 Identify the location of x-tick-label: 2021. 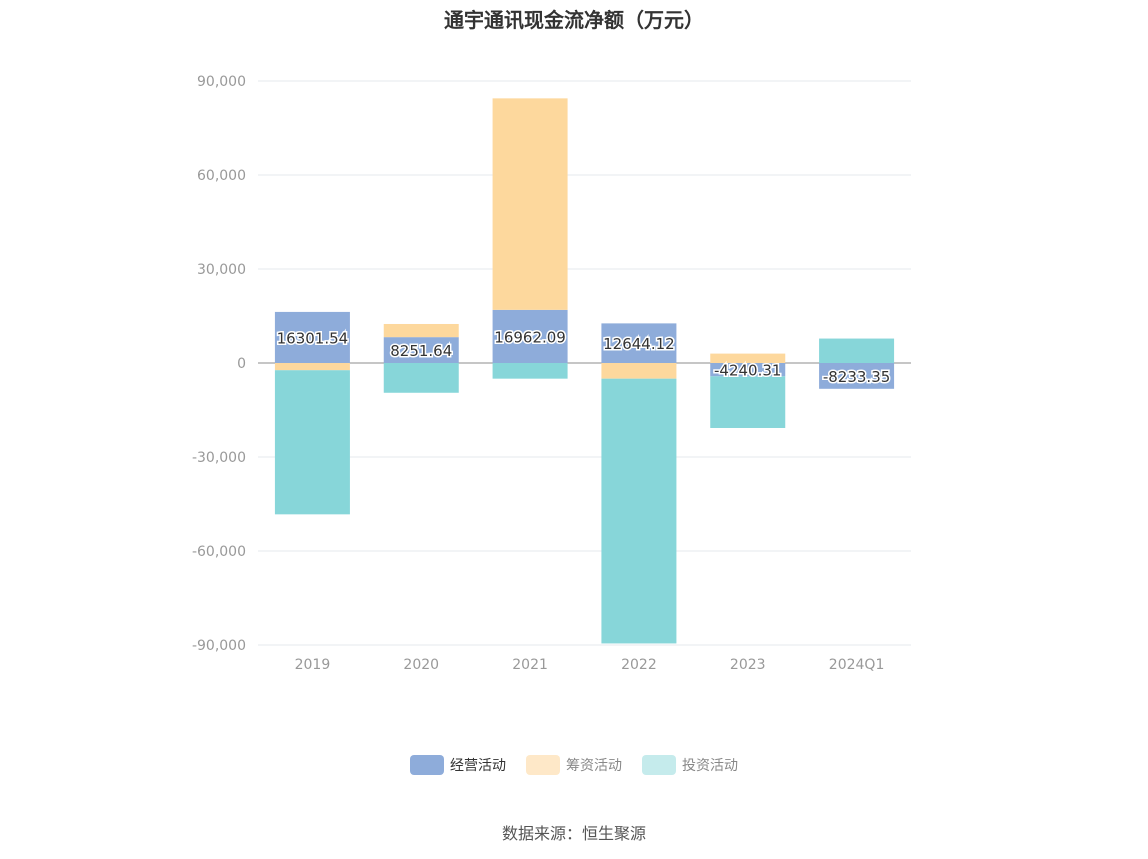
(530, 665).